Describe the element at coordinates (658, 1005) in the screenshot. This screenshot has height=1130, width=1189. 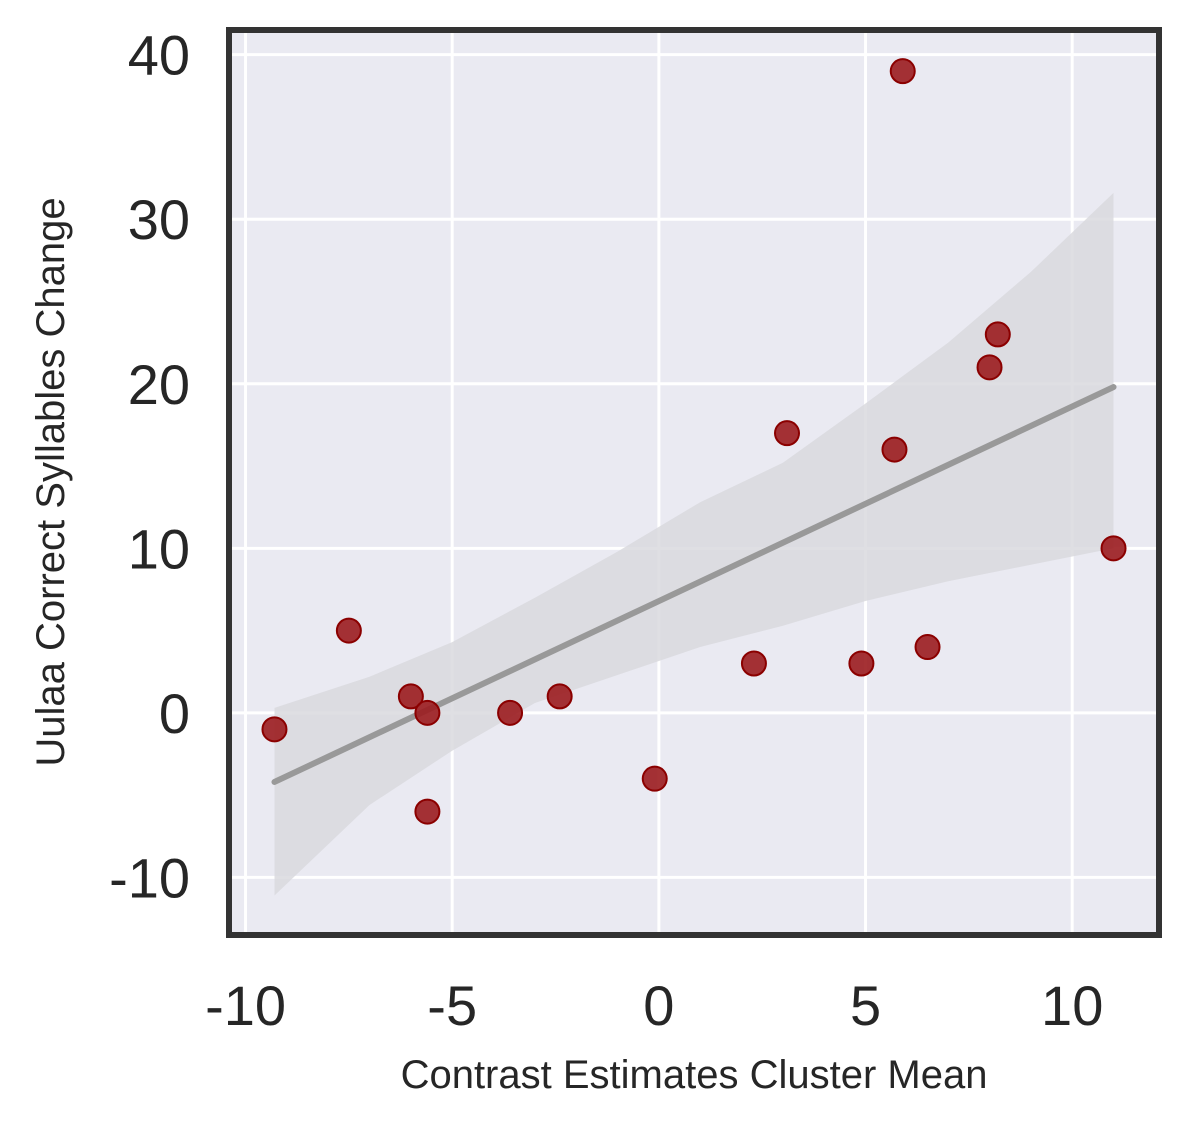
I see `x-tick-label-2: 0` at that location.